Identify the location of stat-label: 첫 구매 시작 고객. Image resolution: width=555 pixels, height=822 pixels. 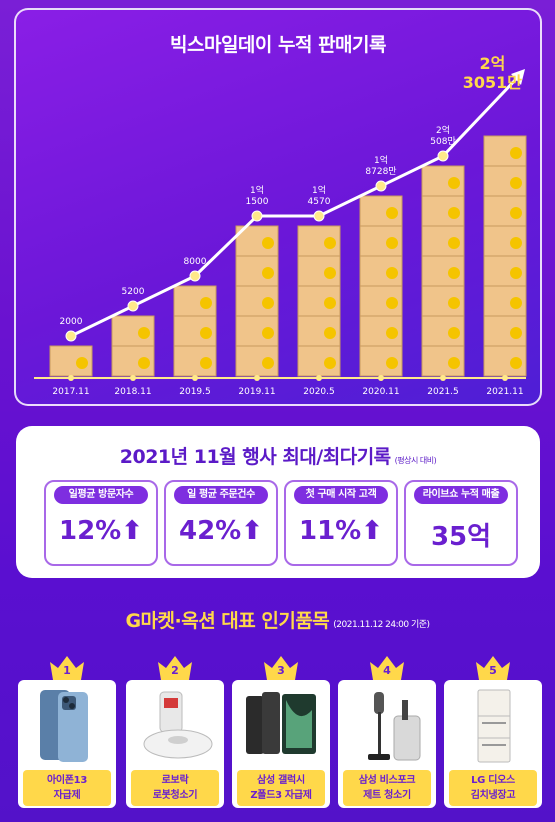
(341, 495).